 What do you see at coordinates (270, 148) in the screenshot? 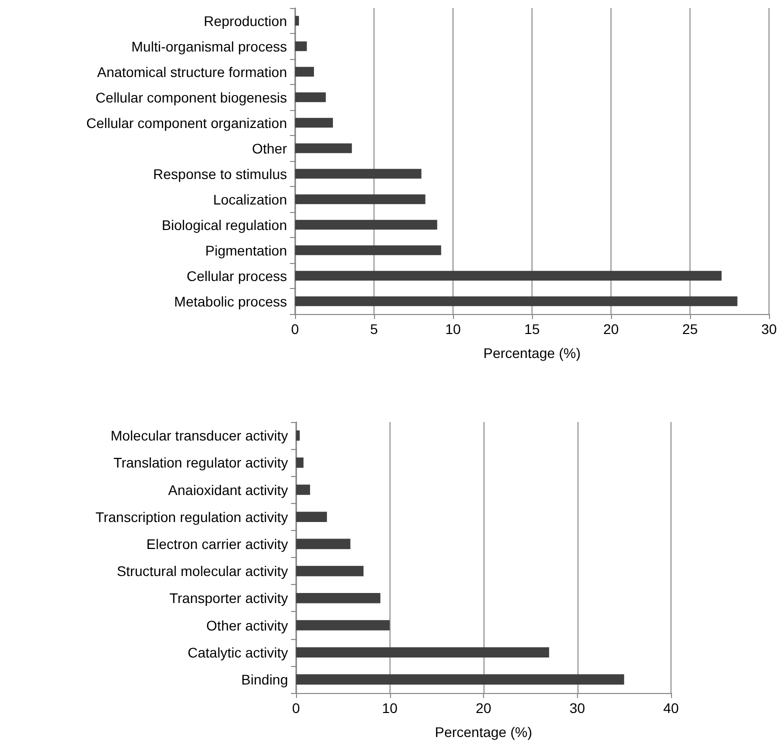
I see `y-tick-label: Other` at bounding box center [270, 148].